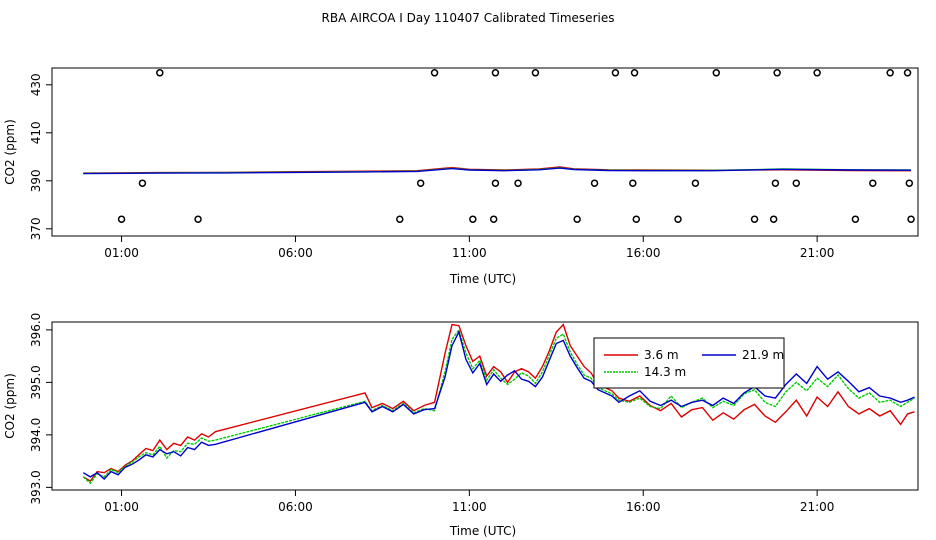  I want to click on legend: 3.6 m 21.9 m 14.3 m, so click(689, 363).